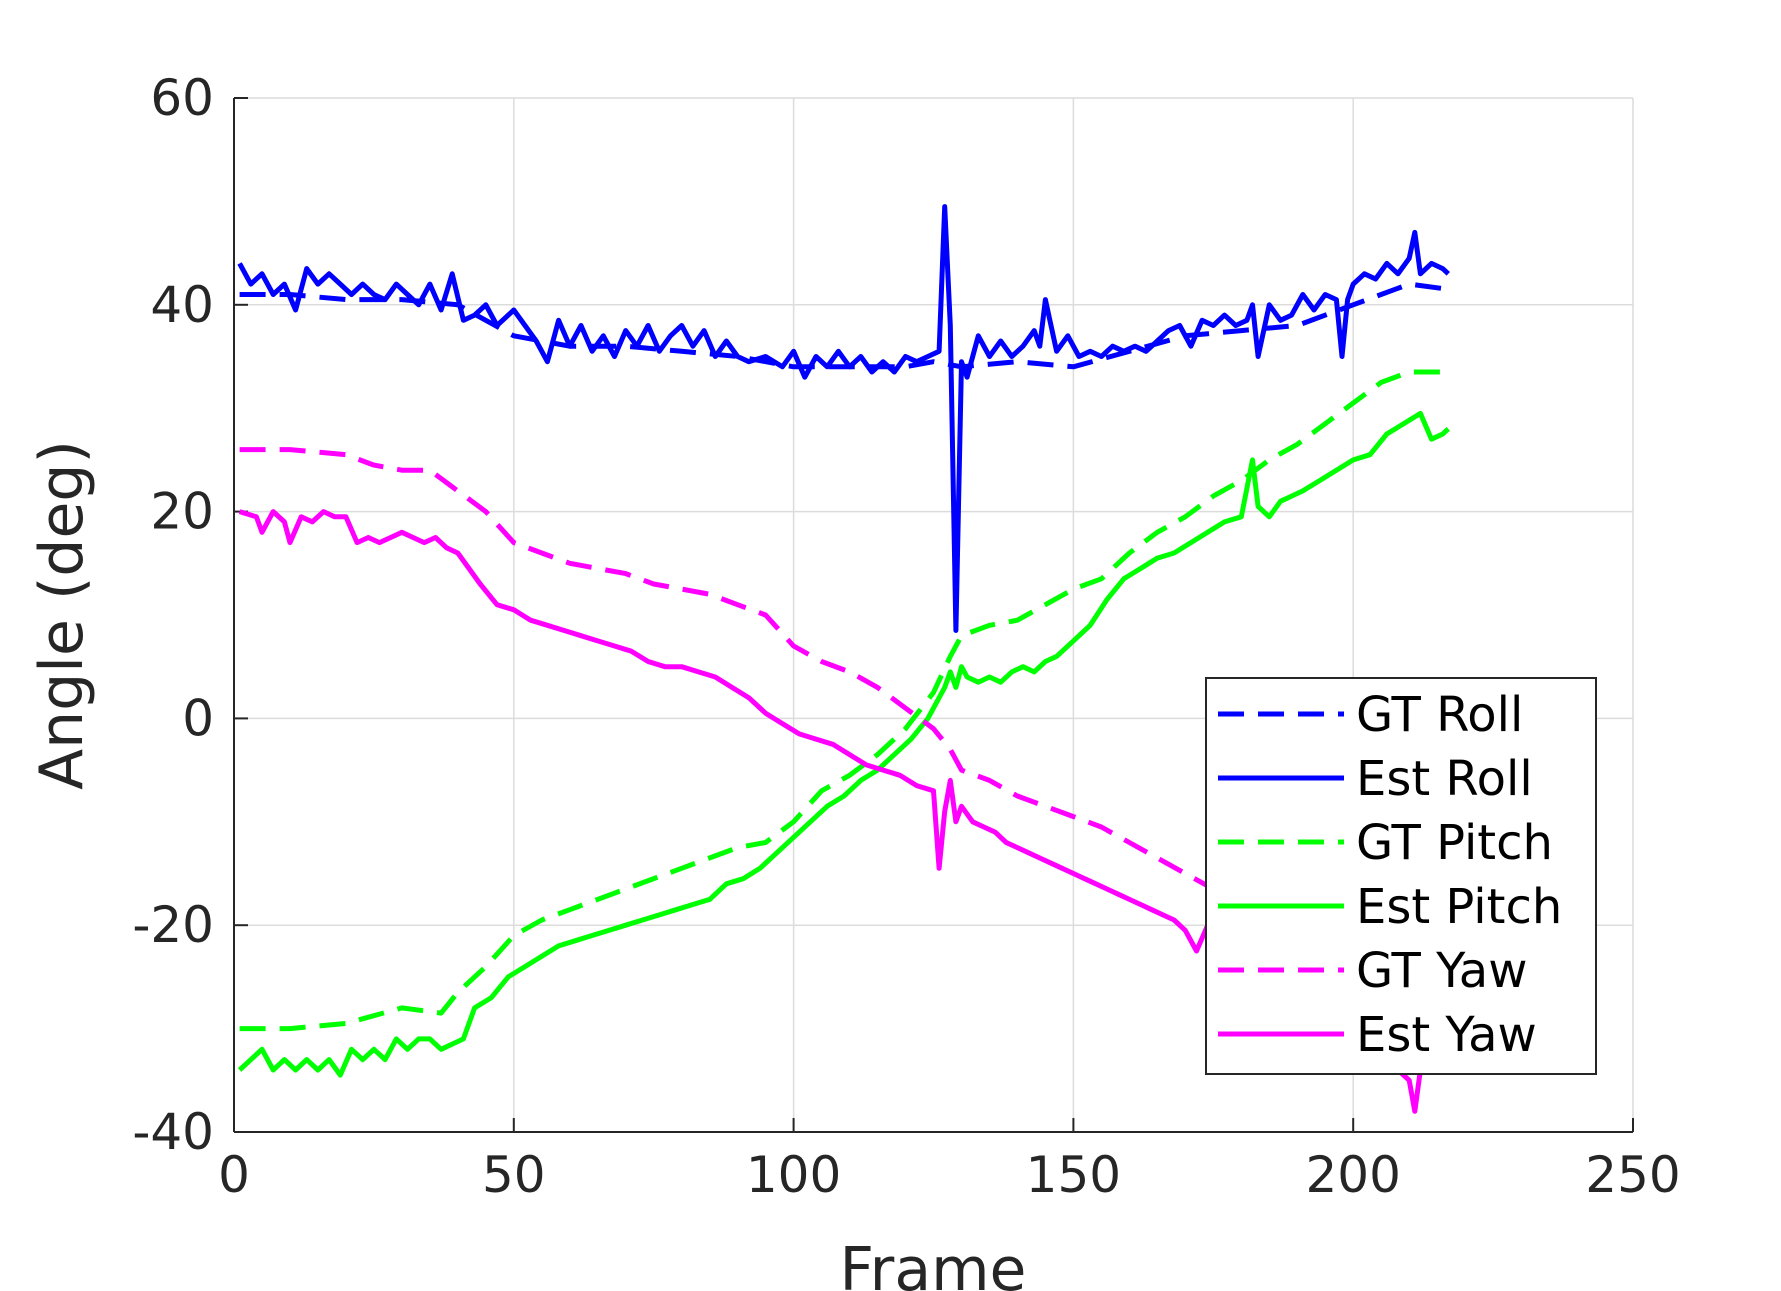 Image resolution: width=1781 pixels, height=1291 pixels. I want to click on y-tick-label-1: -20, so click(173, 925).